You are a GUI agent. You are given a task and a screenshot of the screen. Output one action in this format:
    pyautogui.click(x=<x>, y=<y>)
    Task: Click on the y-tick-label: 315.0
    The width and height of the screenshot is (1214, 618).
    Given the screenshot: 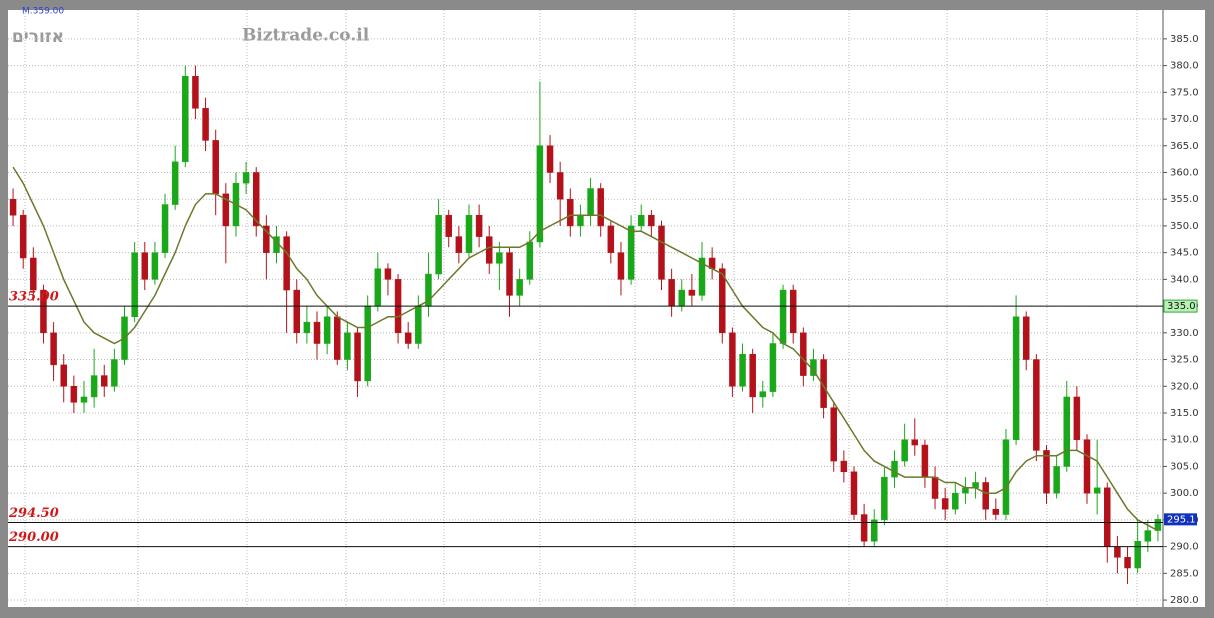 What is the action you would take?
    pyautogui.click(x=1184, y=413)
    